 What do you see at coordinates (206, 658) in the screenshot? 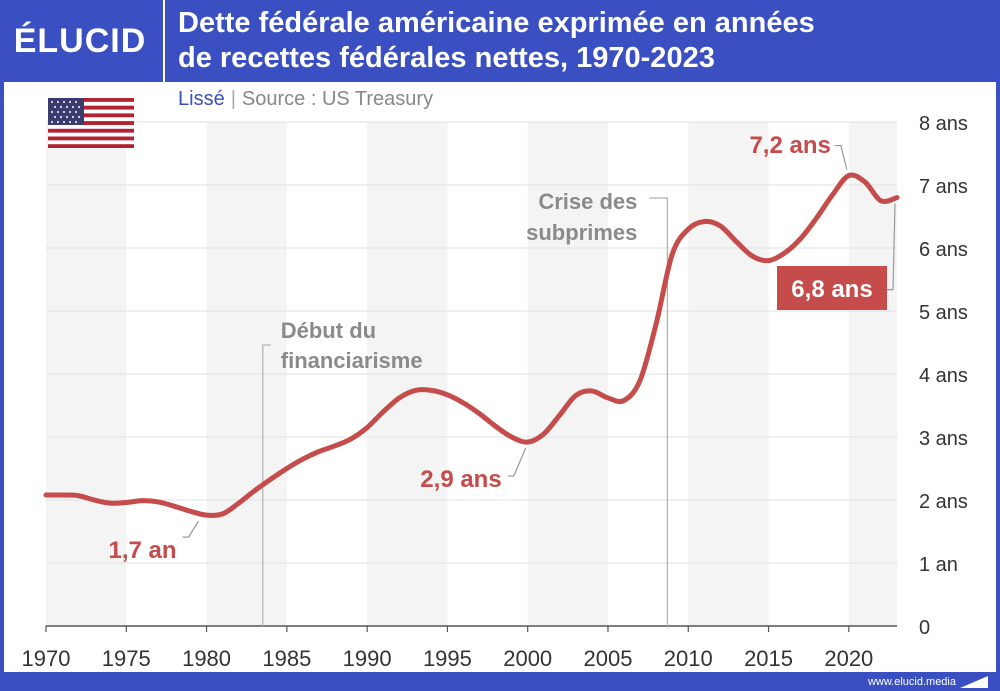
I see `x-tick-label-2: 1980` at bounding box center [206, 658].